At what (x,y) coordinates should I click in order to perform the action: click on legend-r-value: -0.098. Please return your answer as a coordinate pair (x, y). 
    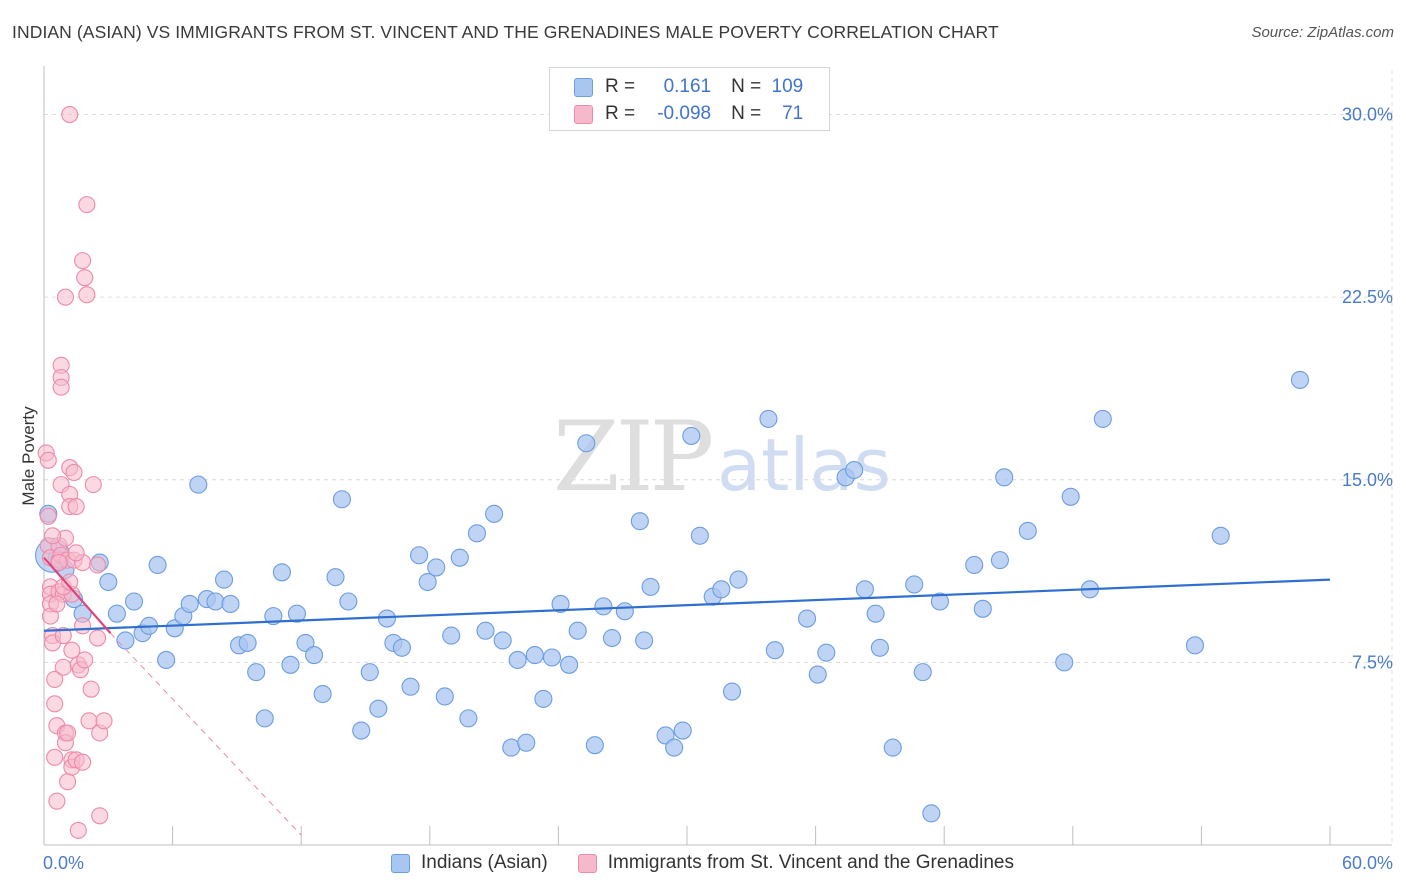
    Looking at the image, I should click on (684, 113).